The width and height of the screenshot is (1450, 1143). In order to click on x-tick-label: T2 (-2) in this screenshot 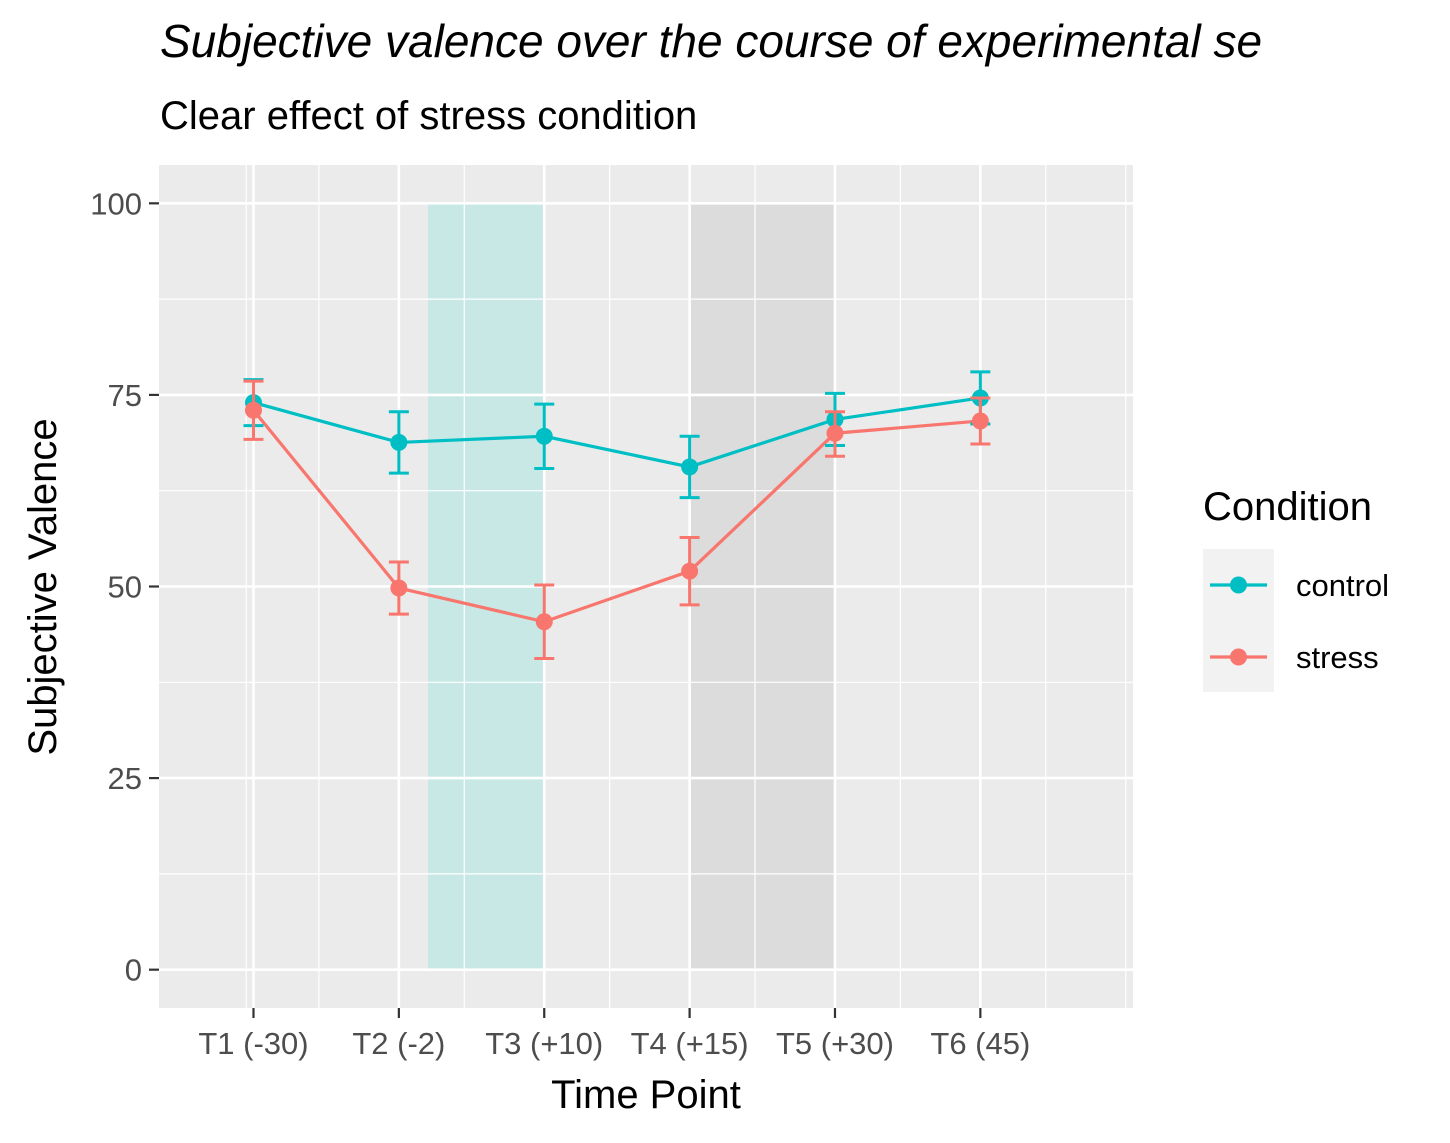, I will do `click(398, 1043)`.